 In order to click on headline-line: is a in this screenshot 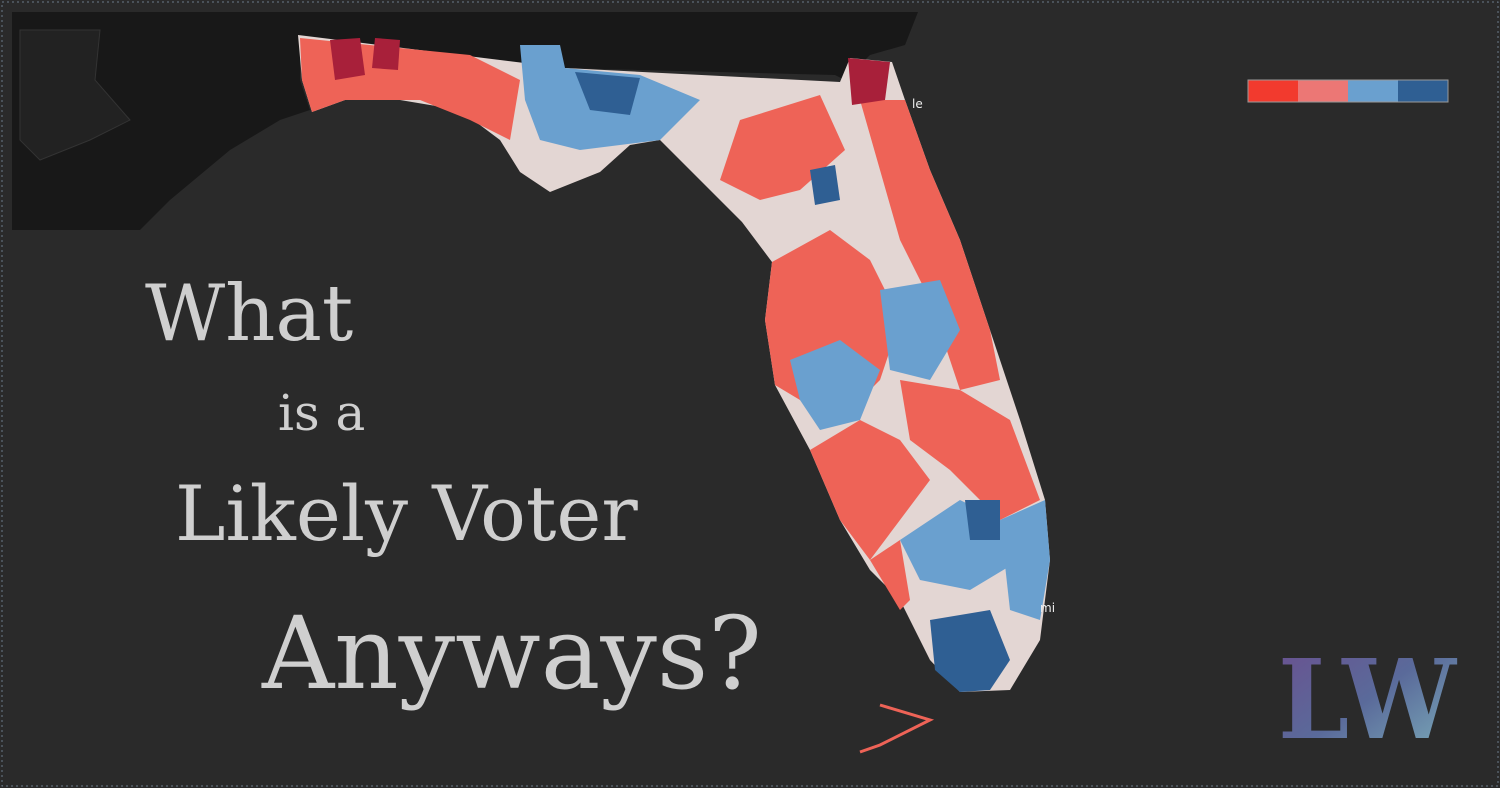, I will do `click(321, 413)`.